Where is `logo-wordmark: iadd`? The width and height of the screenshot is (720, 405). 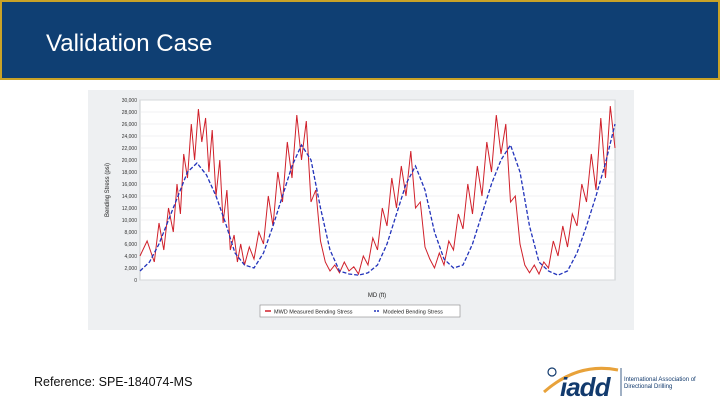
logo-wordmark: iadd is located at coordinates (585, 387).